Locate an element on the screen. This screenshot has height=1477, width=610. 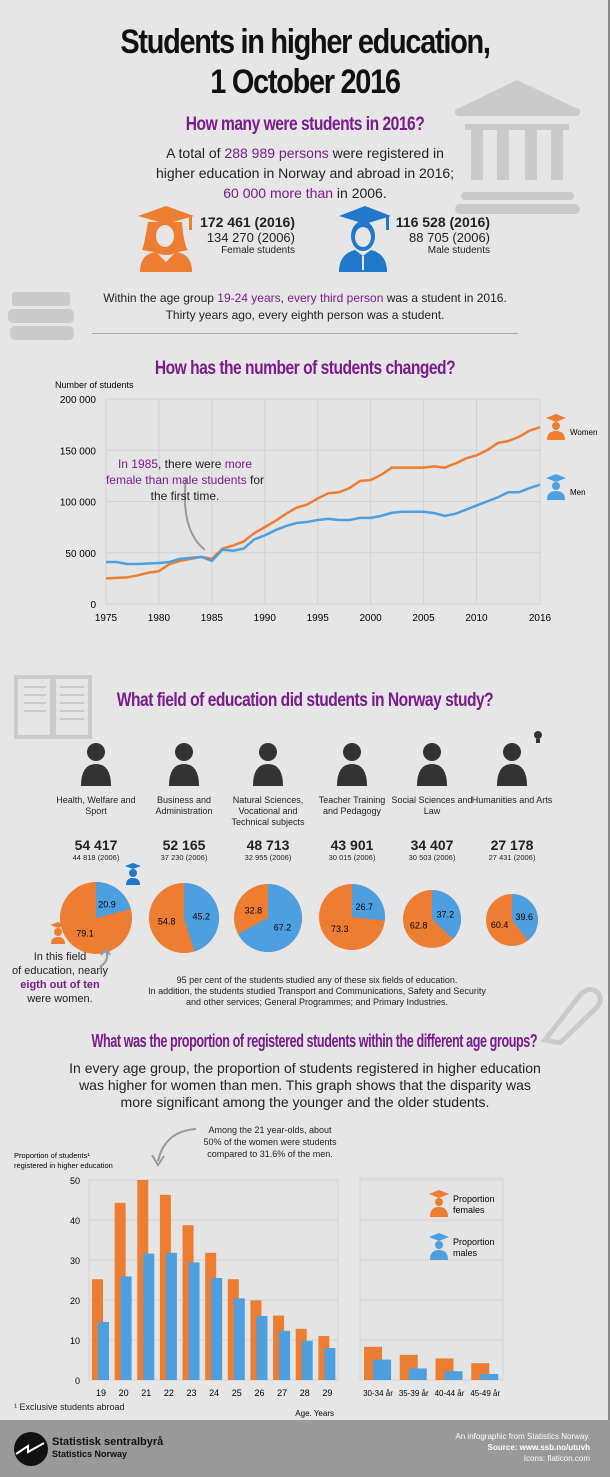
pie-label-male: 37.2 is located at coordinates (446, 914).